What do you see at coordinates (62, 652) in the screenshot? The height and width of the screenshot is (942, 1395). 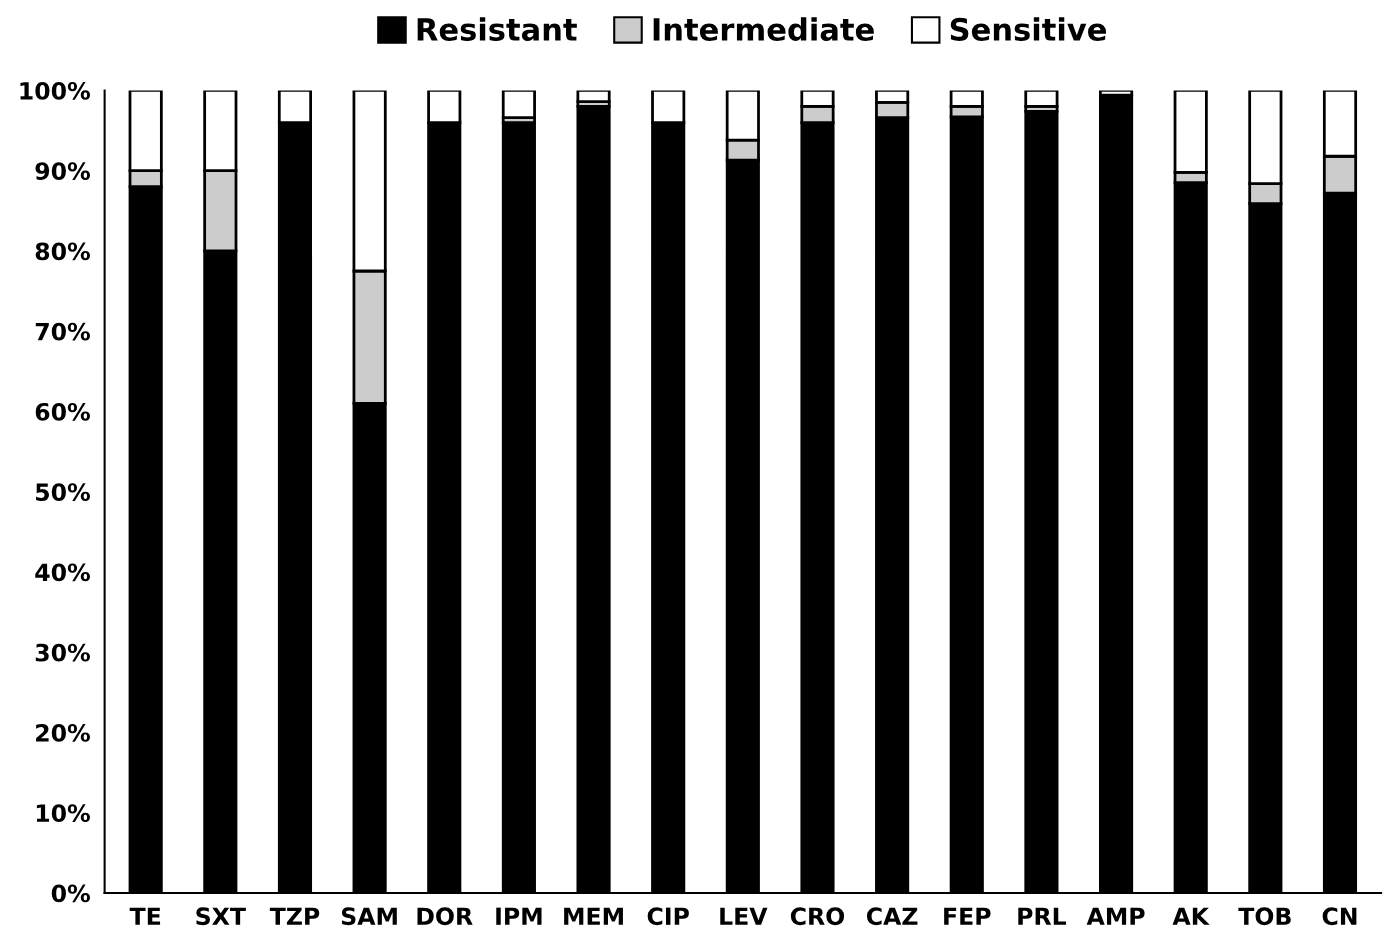 I see `y-tick-label: 30%` at bounding box center [62, 652].